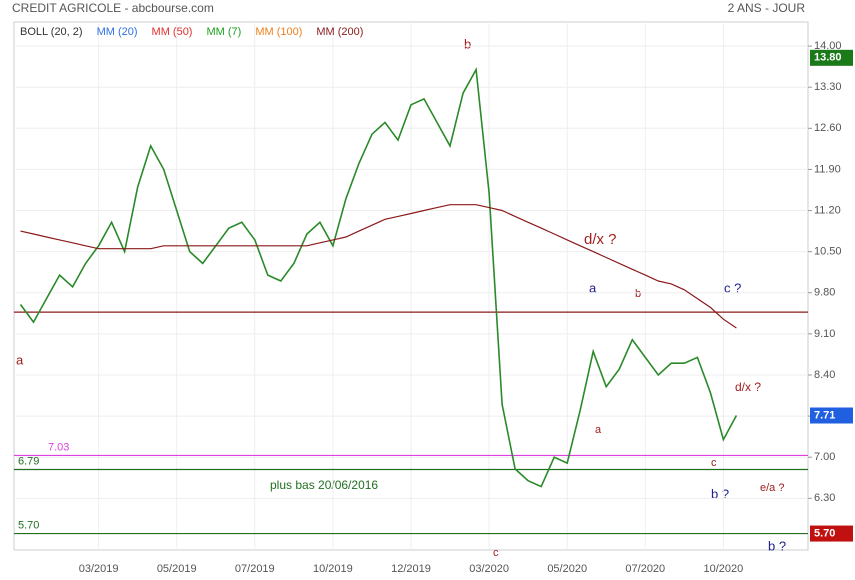 This screenshot has width=855, height=580. What do you see at coordinates (828, 252) in the screenshot?
I see `y-tick-label: 10.50` at bounding box center [828, 252].